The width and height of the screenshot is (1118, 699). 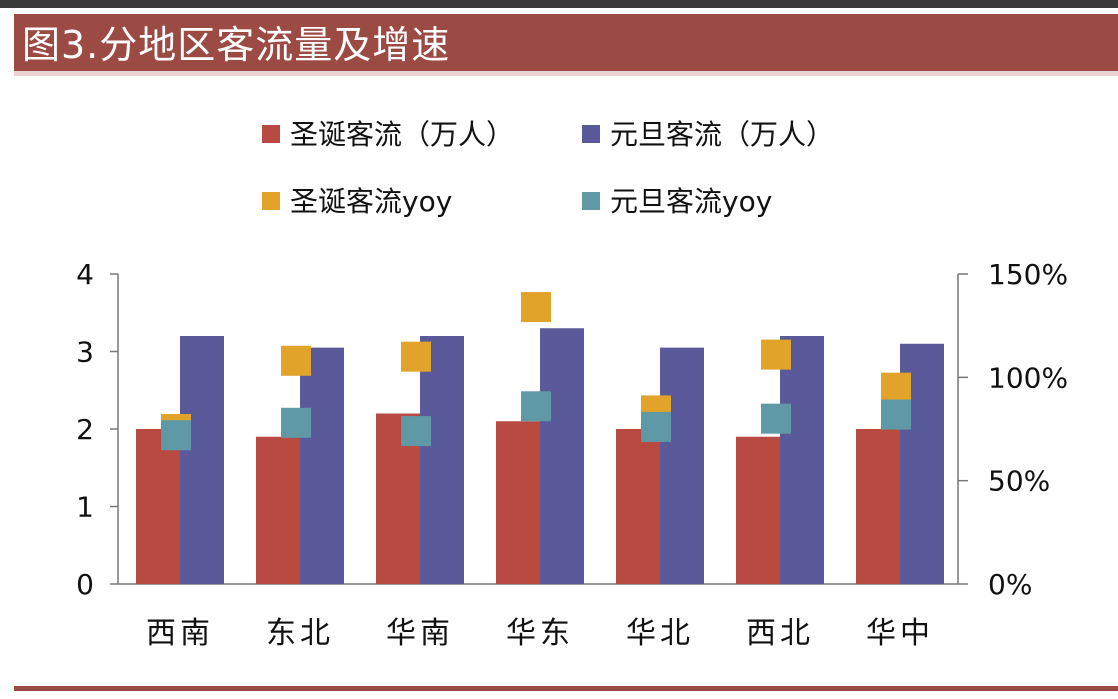 I want to click on right-axis-tick-label: 0%, so click(x=1010, y=584).